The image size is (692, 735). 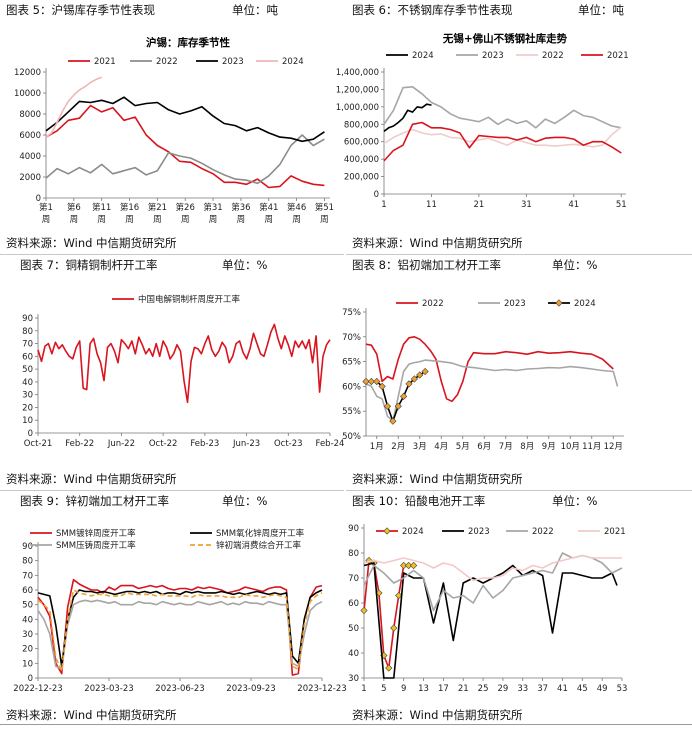 What do you see at coordinates (351, 412) in the screenshot?
I see `y-tick-label: 55%` at bounding box center [351, 412].